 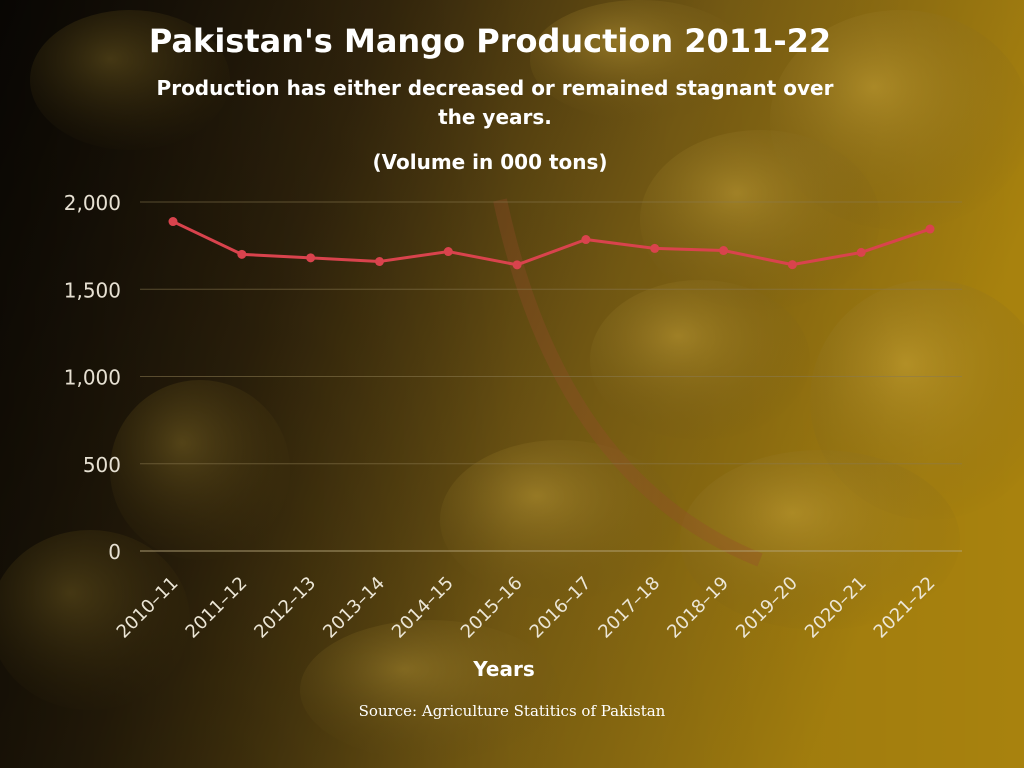 I want to click on x-tick-label: 2019–20, so click(x=767, y=608).